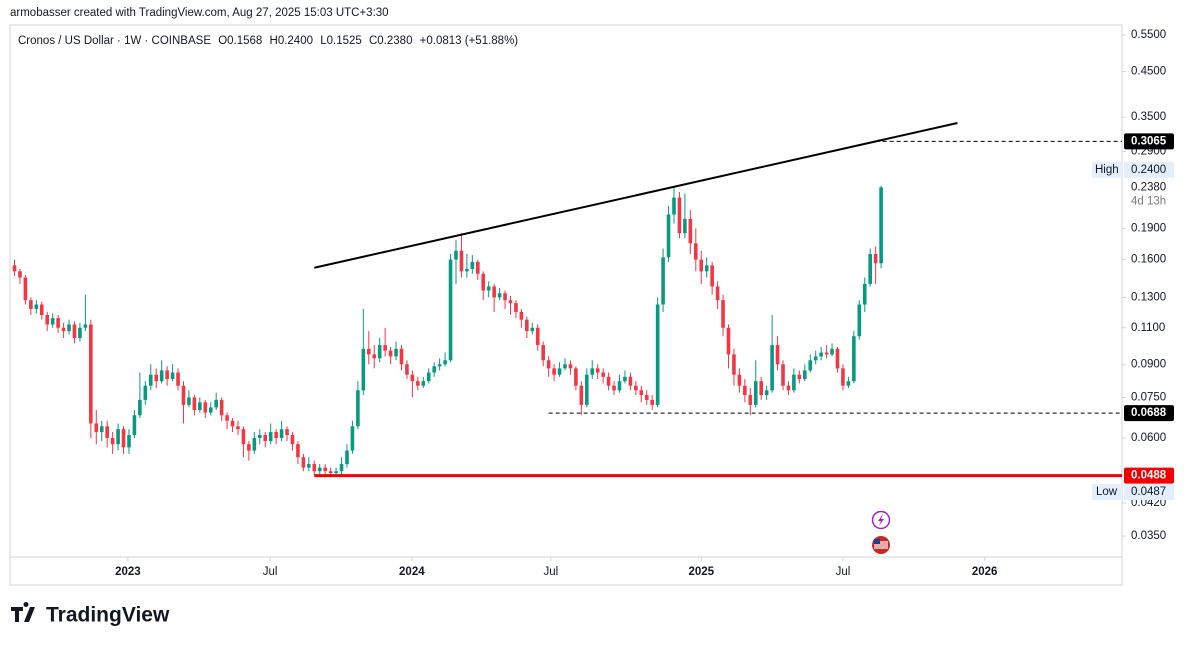 The height and width of the screenshot is (646, 1195). I want to click on y-tick-label: 0.3500, so click(1148, 117).